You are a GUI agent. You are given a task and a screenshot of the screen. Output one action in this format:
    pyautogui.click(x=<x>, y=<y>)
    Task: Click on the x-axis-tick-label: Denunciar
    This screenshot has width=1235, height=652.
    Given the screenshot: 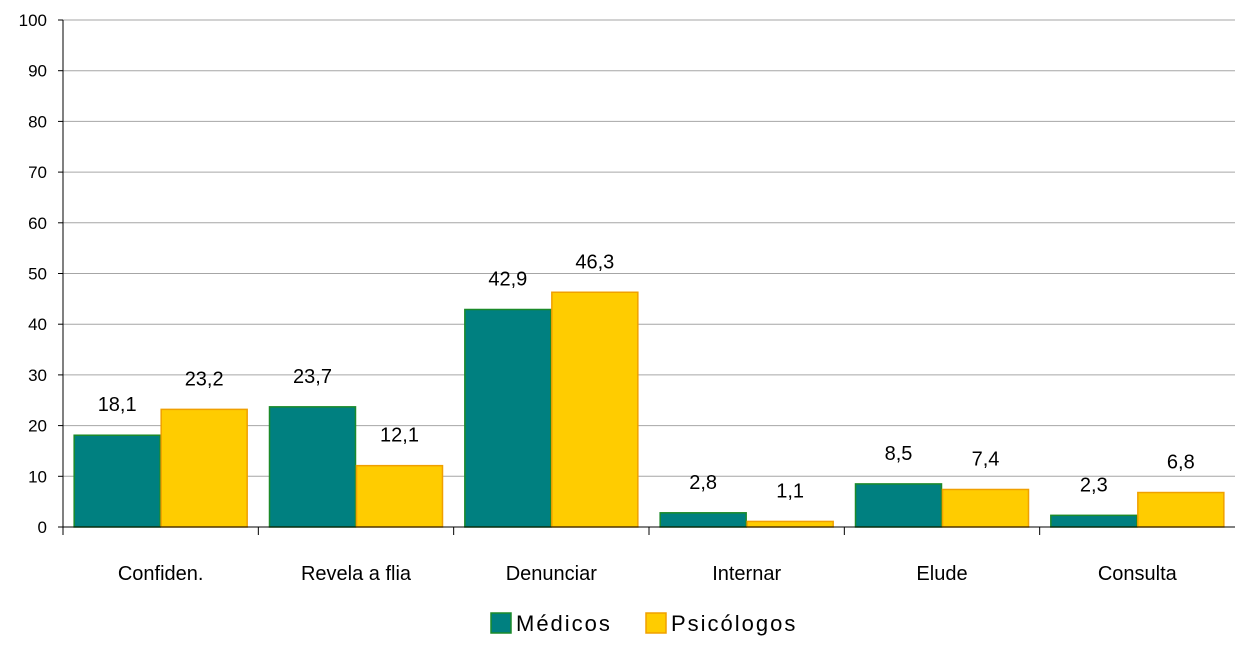 What is the action you would take?
    pyautogui.click(x=552, y=574)
    